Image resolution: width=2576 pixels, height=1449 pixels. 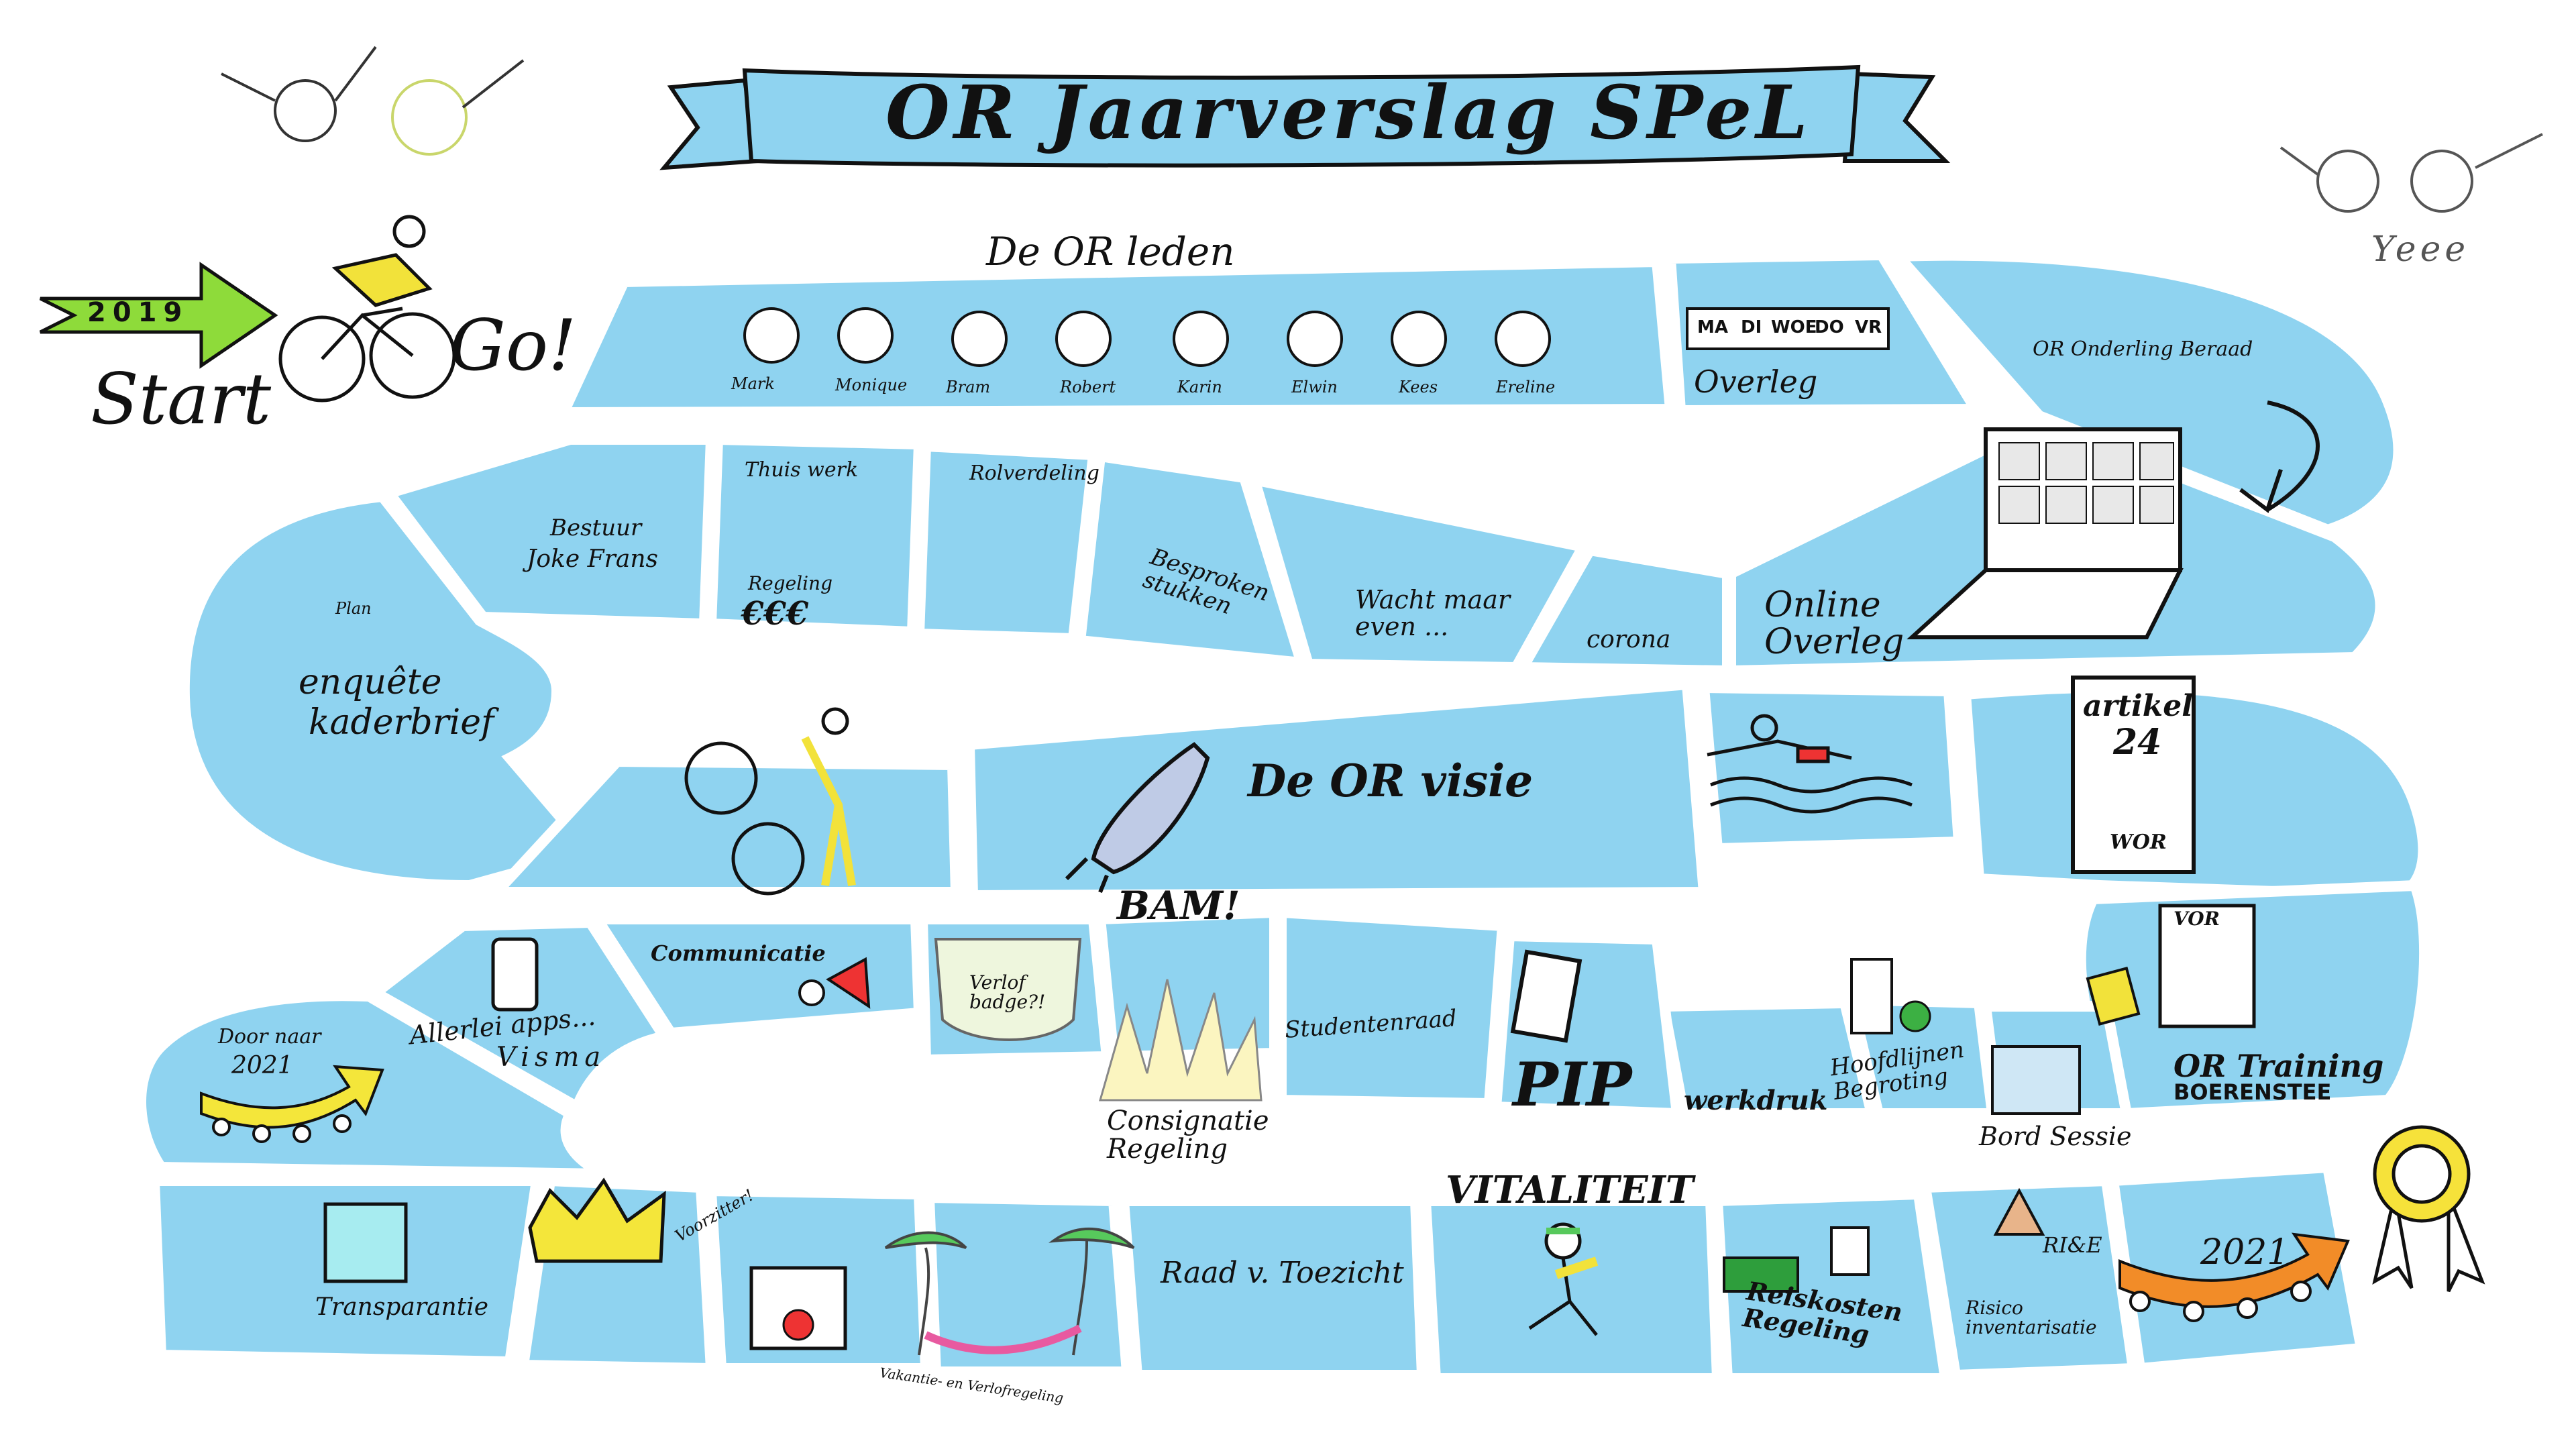 What do you see at coordinates (1391, 781) in the screenshot?
I see `or-visie-label: De OR visie` at bounding box center [1391, 781].